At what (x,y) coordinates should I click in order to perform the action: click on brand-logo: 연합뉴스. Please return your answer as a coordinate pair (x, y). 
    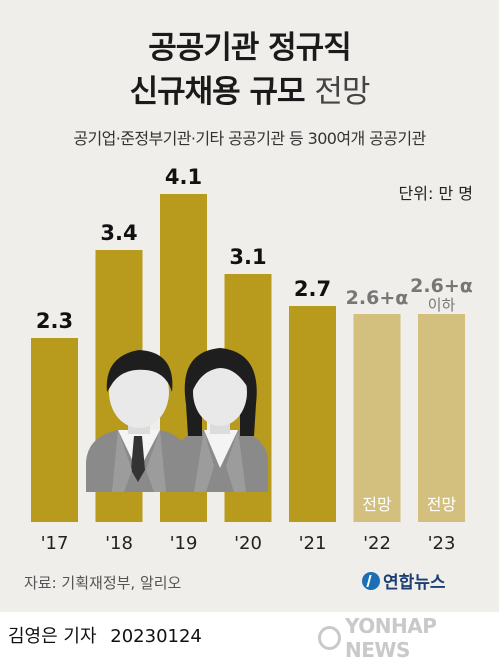
    Looking at the image, I should click on (404, 580).